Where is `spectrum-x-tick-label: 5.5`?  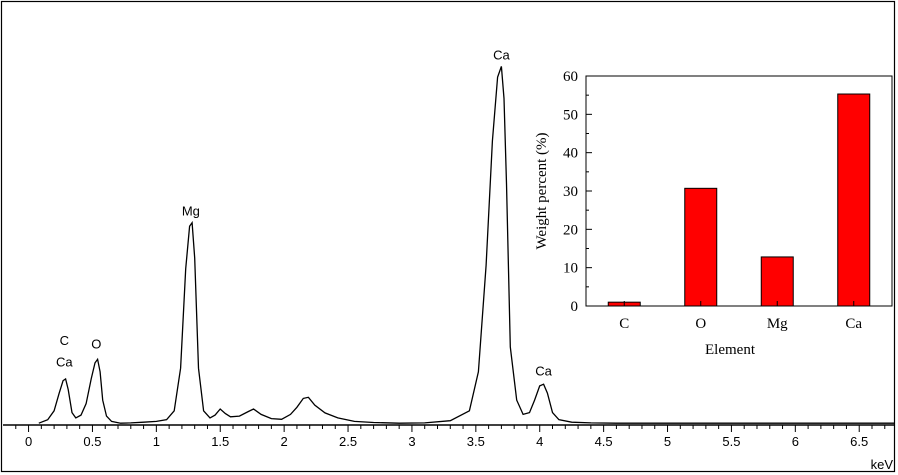
spectrum-x-tick-label: 5.5 is located at coordinates (731, 441).